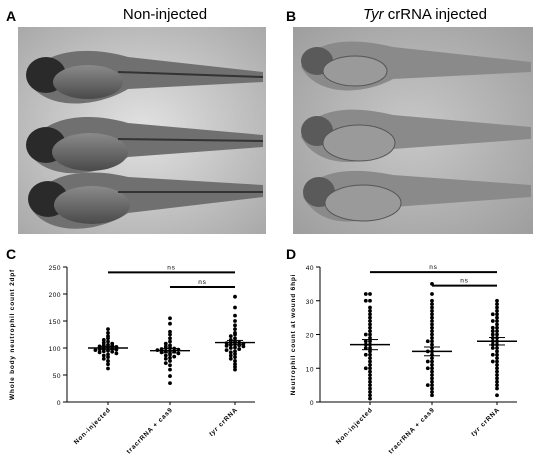 This screenshot has width=559, height=473. Describe the element at coordinates (489, 418) in the screenshot. I see `chart-d-category-rest: crRNA` at that location.